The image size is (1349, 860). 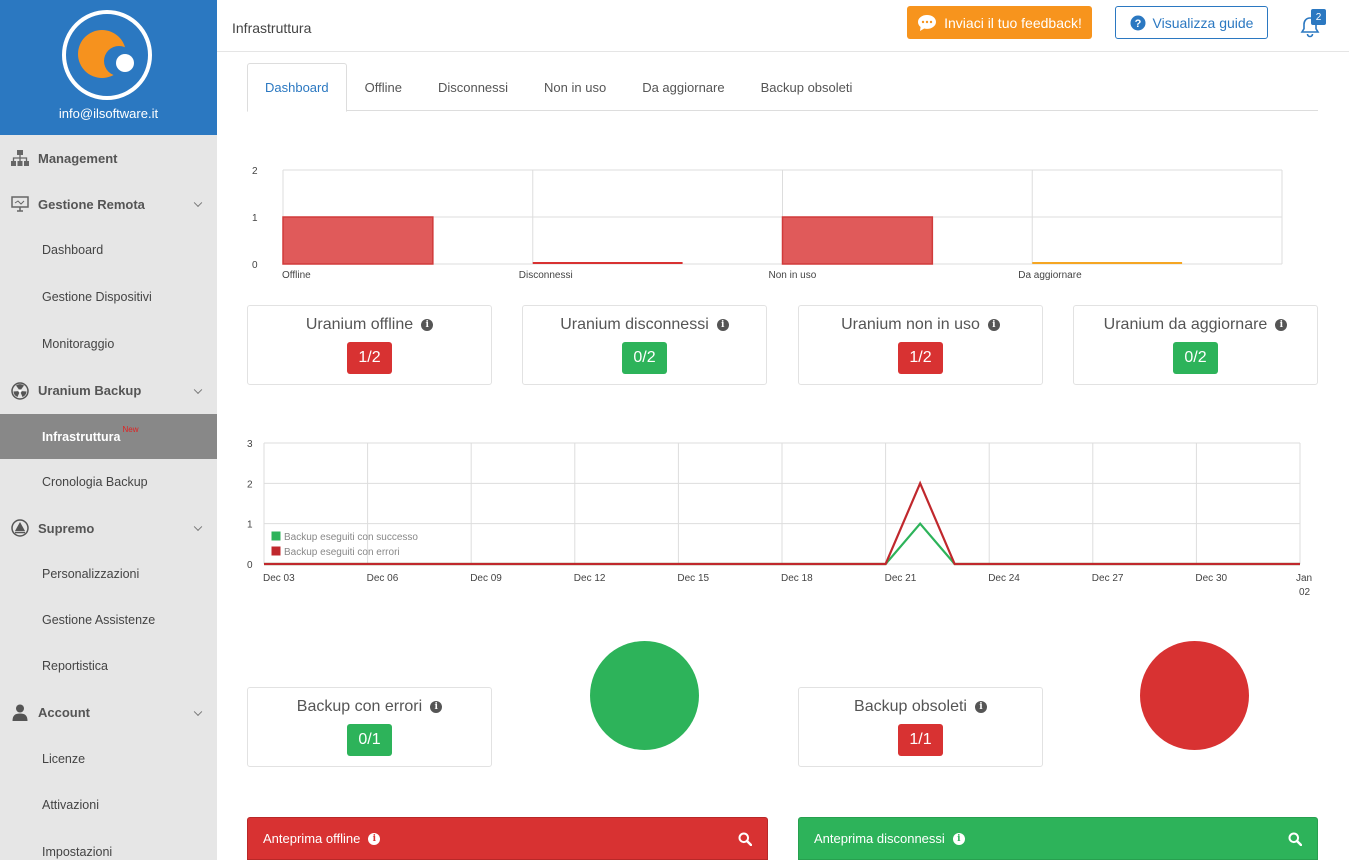 What do you see at coordinates (108, 759) in the screenshot?
I see `sidebar-item-licenze: Licenze` at bounding box center [108, 759].